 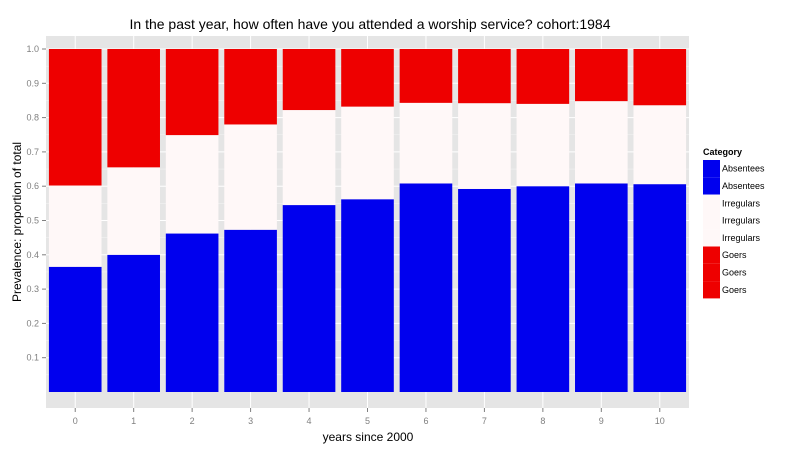 What do you see at coordinates (425, 421) in the screenshot?
I see `x-tick-label: 6` at bounding box center [425, 421].